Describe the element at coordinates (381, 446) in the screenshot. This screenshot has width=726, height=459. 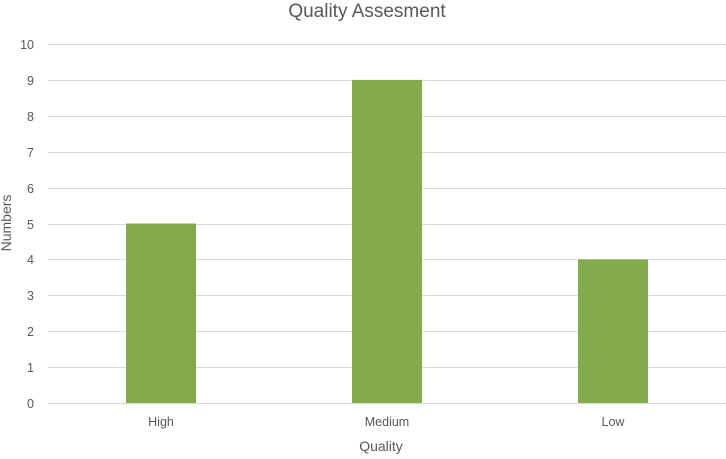
I see `x-axis-title: Quality` at that location.